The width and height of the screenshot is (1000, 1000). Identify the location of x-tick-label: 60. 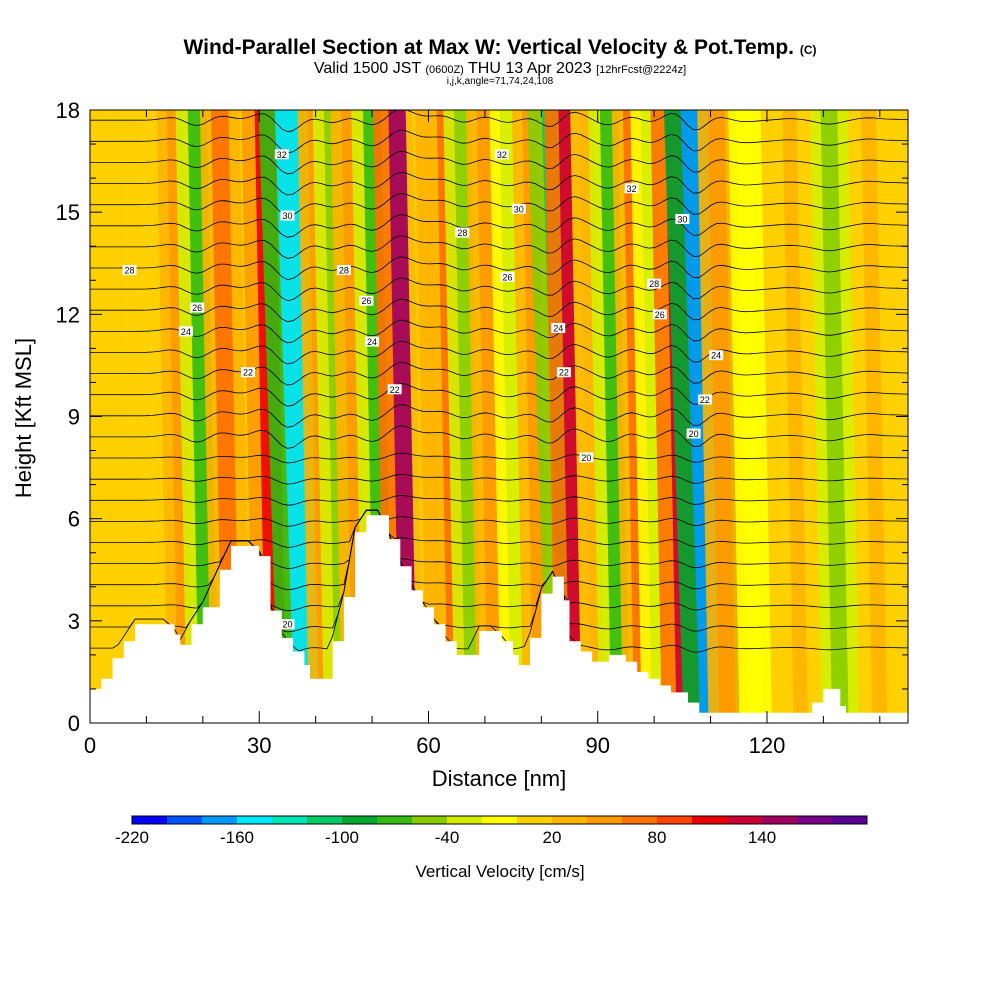
(428, 745).